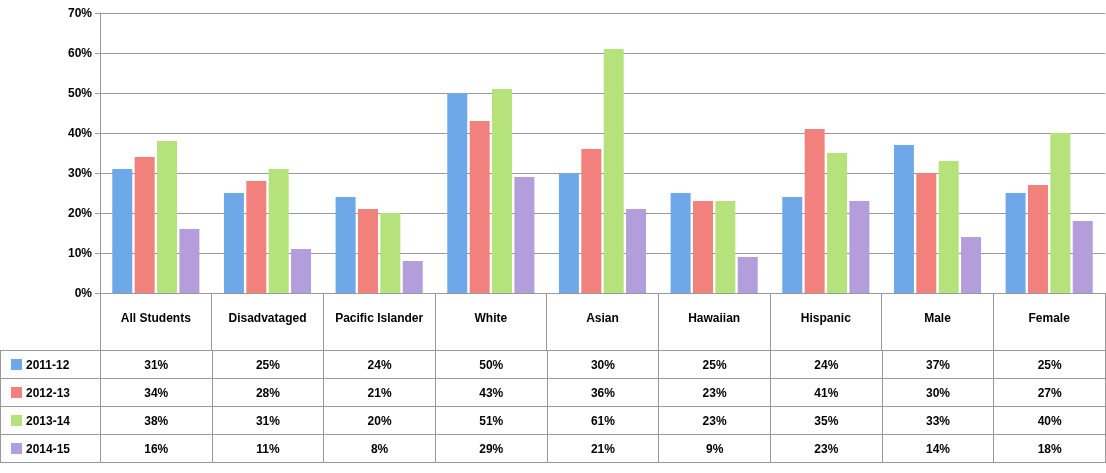 The height and width of the screenshot is (473, 1106). I want to click on x-tick-label: Female, so click(1049, 318).